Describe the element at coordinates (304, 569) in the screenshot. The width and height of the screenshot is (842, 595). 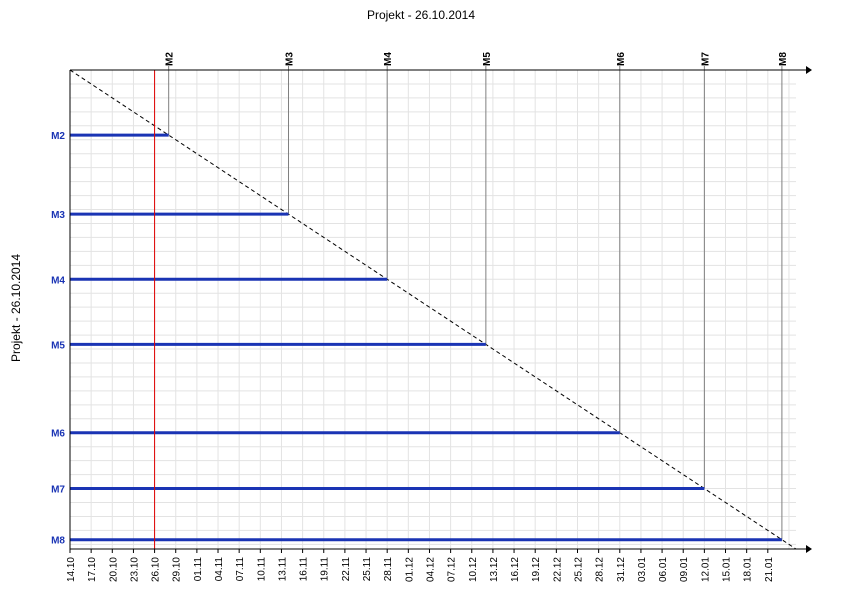
I see `x-tick-label: 16.11` at that location.